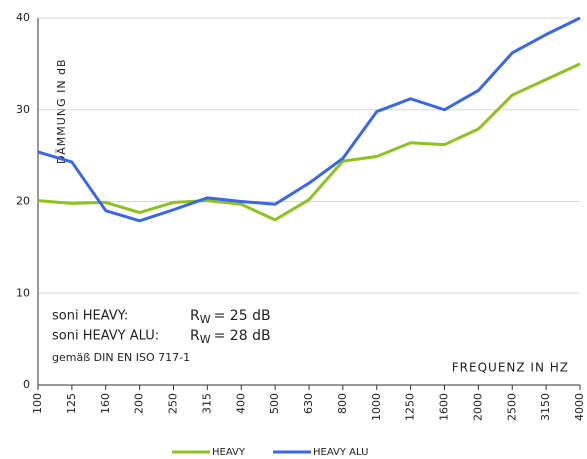 This screenshot has height=459, width=587. What do you see at coordinates (139, 403) in the screenshot?
I see `x-tick-label: 200` at bounding box center [139, 403].